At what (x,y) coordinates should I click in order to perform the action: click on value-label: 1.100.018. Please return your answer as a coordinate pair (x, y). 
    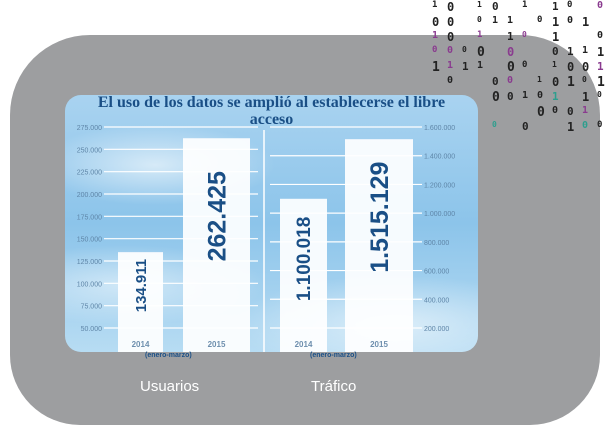
    Looking at the image, I should click on (304, 259).